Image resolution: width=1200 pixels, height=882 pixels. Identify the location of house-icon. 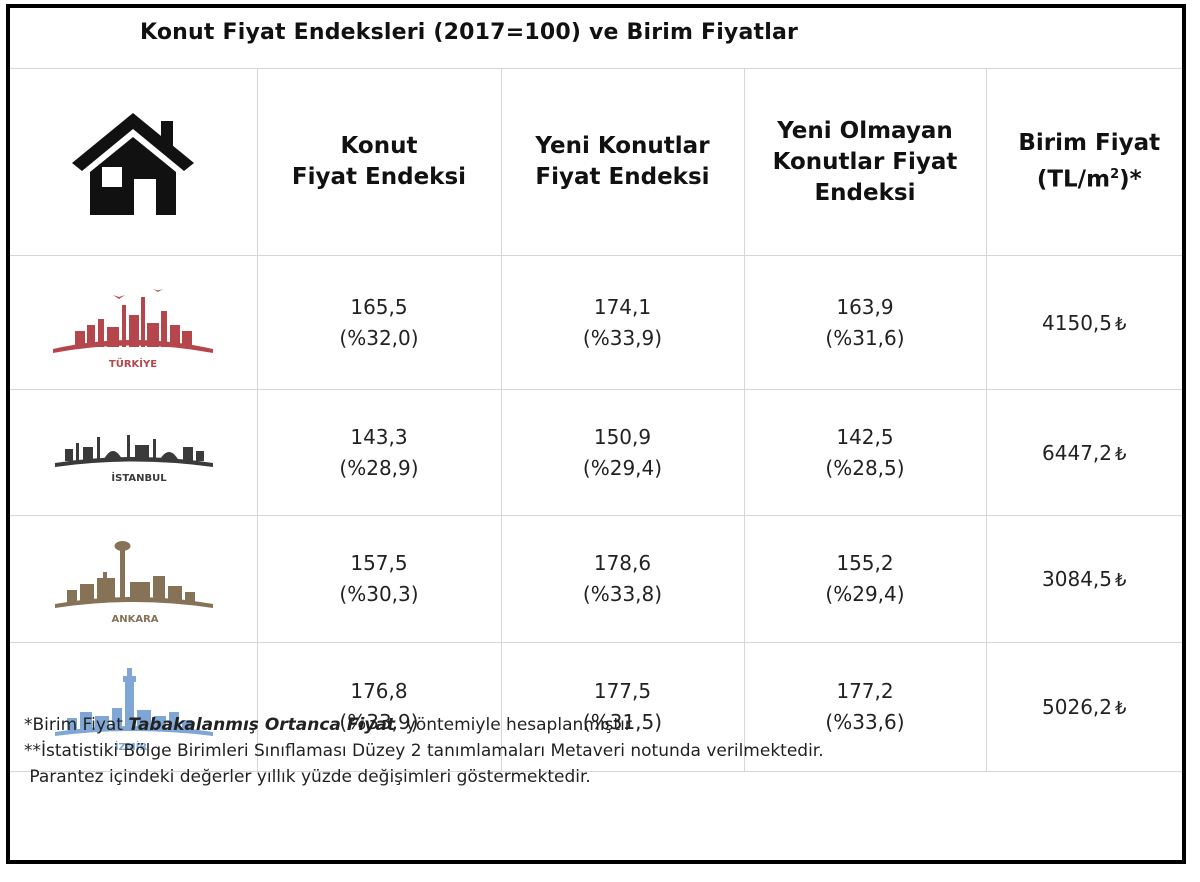
(133, 164).